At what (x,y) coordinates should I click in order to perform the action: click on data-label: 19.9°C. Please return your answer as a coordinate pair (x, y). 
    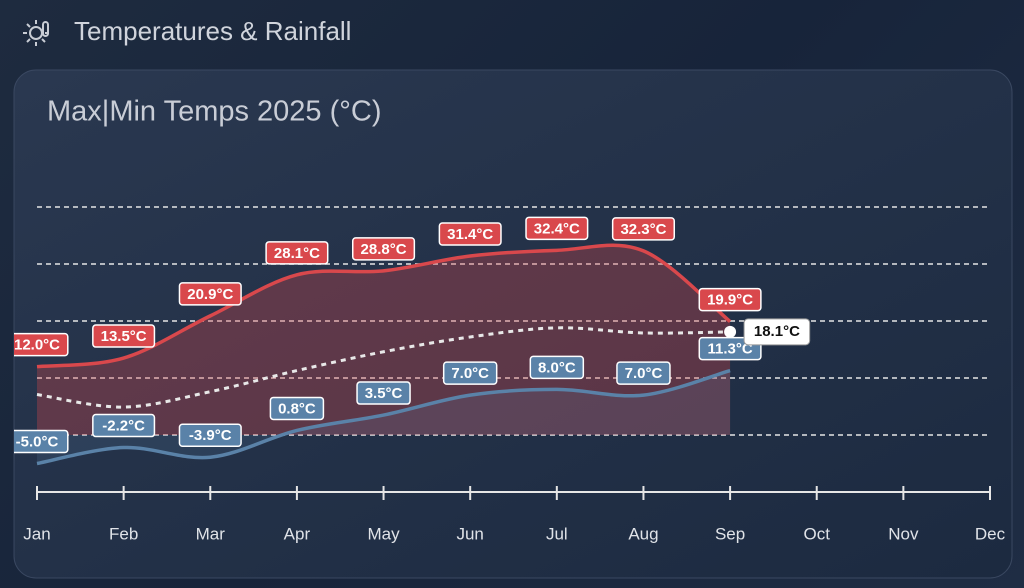
    Looking at the image, I should click on (730, 300).